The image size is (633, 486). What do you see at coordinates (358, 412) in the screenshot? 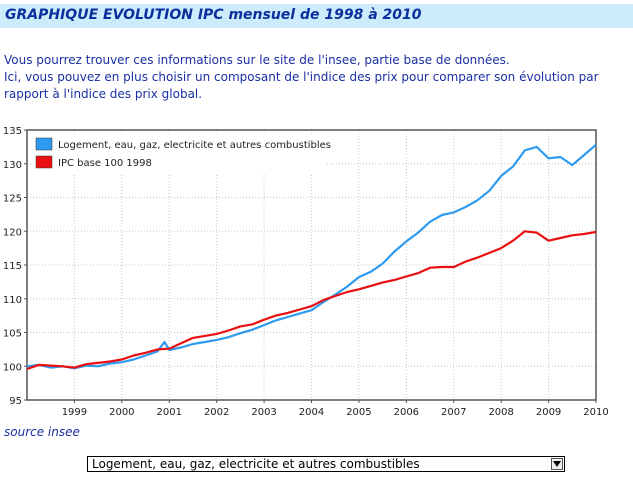
I see `x-tick-label: 2005` at bounding box center [358, 412].